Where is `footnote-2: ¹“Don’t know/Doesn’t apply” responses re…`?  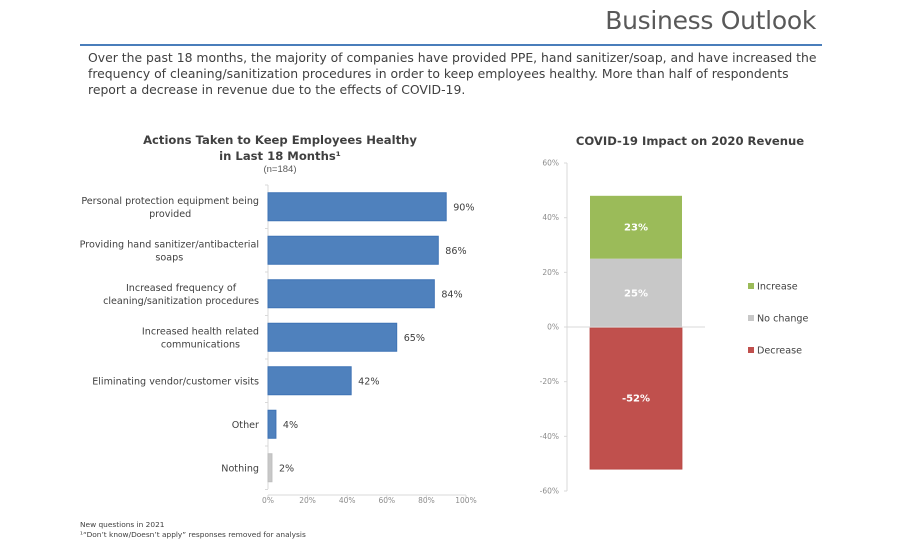
footnote-2: ¹“Don’t know/Doesn’t apply” responses re… is located at coordinates (193, 534).